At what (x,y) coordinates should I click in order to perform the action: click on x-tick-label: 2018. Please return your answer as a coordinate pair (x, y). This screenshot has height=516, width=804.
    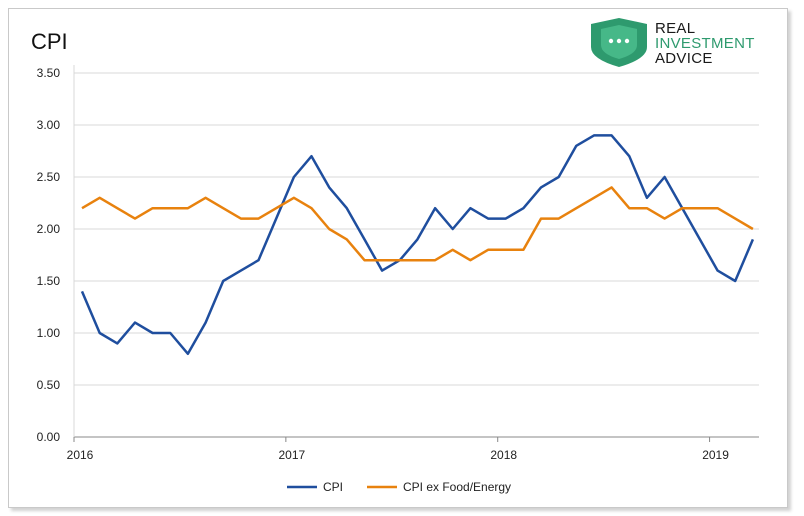
    Looking at the image, I should click on (503, 455).